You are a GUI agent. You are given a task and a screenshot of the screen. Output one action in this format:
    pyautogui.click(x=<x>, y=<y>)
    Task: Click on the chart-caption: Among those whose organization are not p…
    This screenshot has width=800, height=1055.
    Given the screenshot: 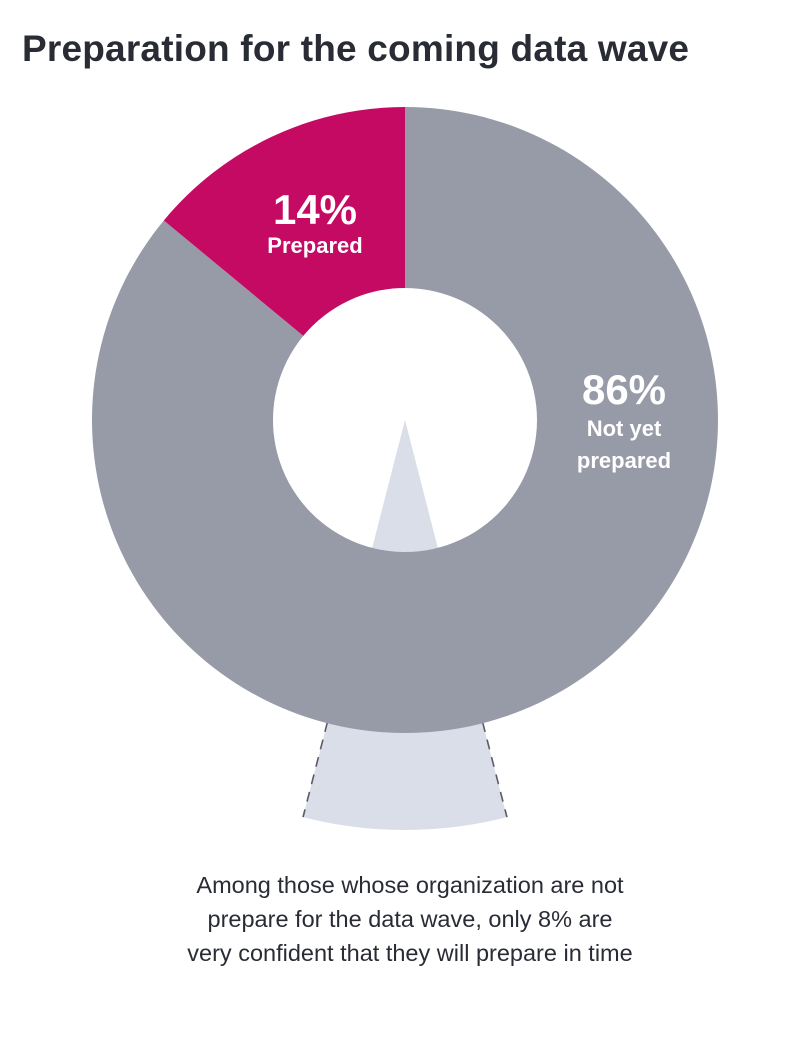 What is the action you would take?
    pyautogui.click(x=410, y=919)
    